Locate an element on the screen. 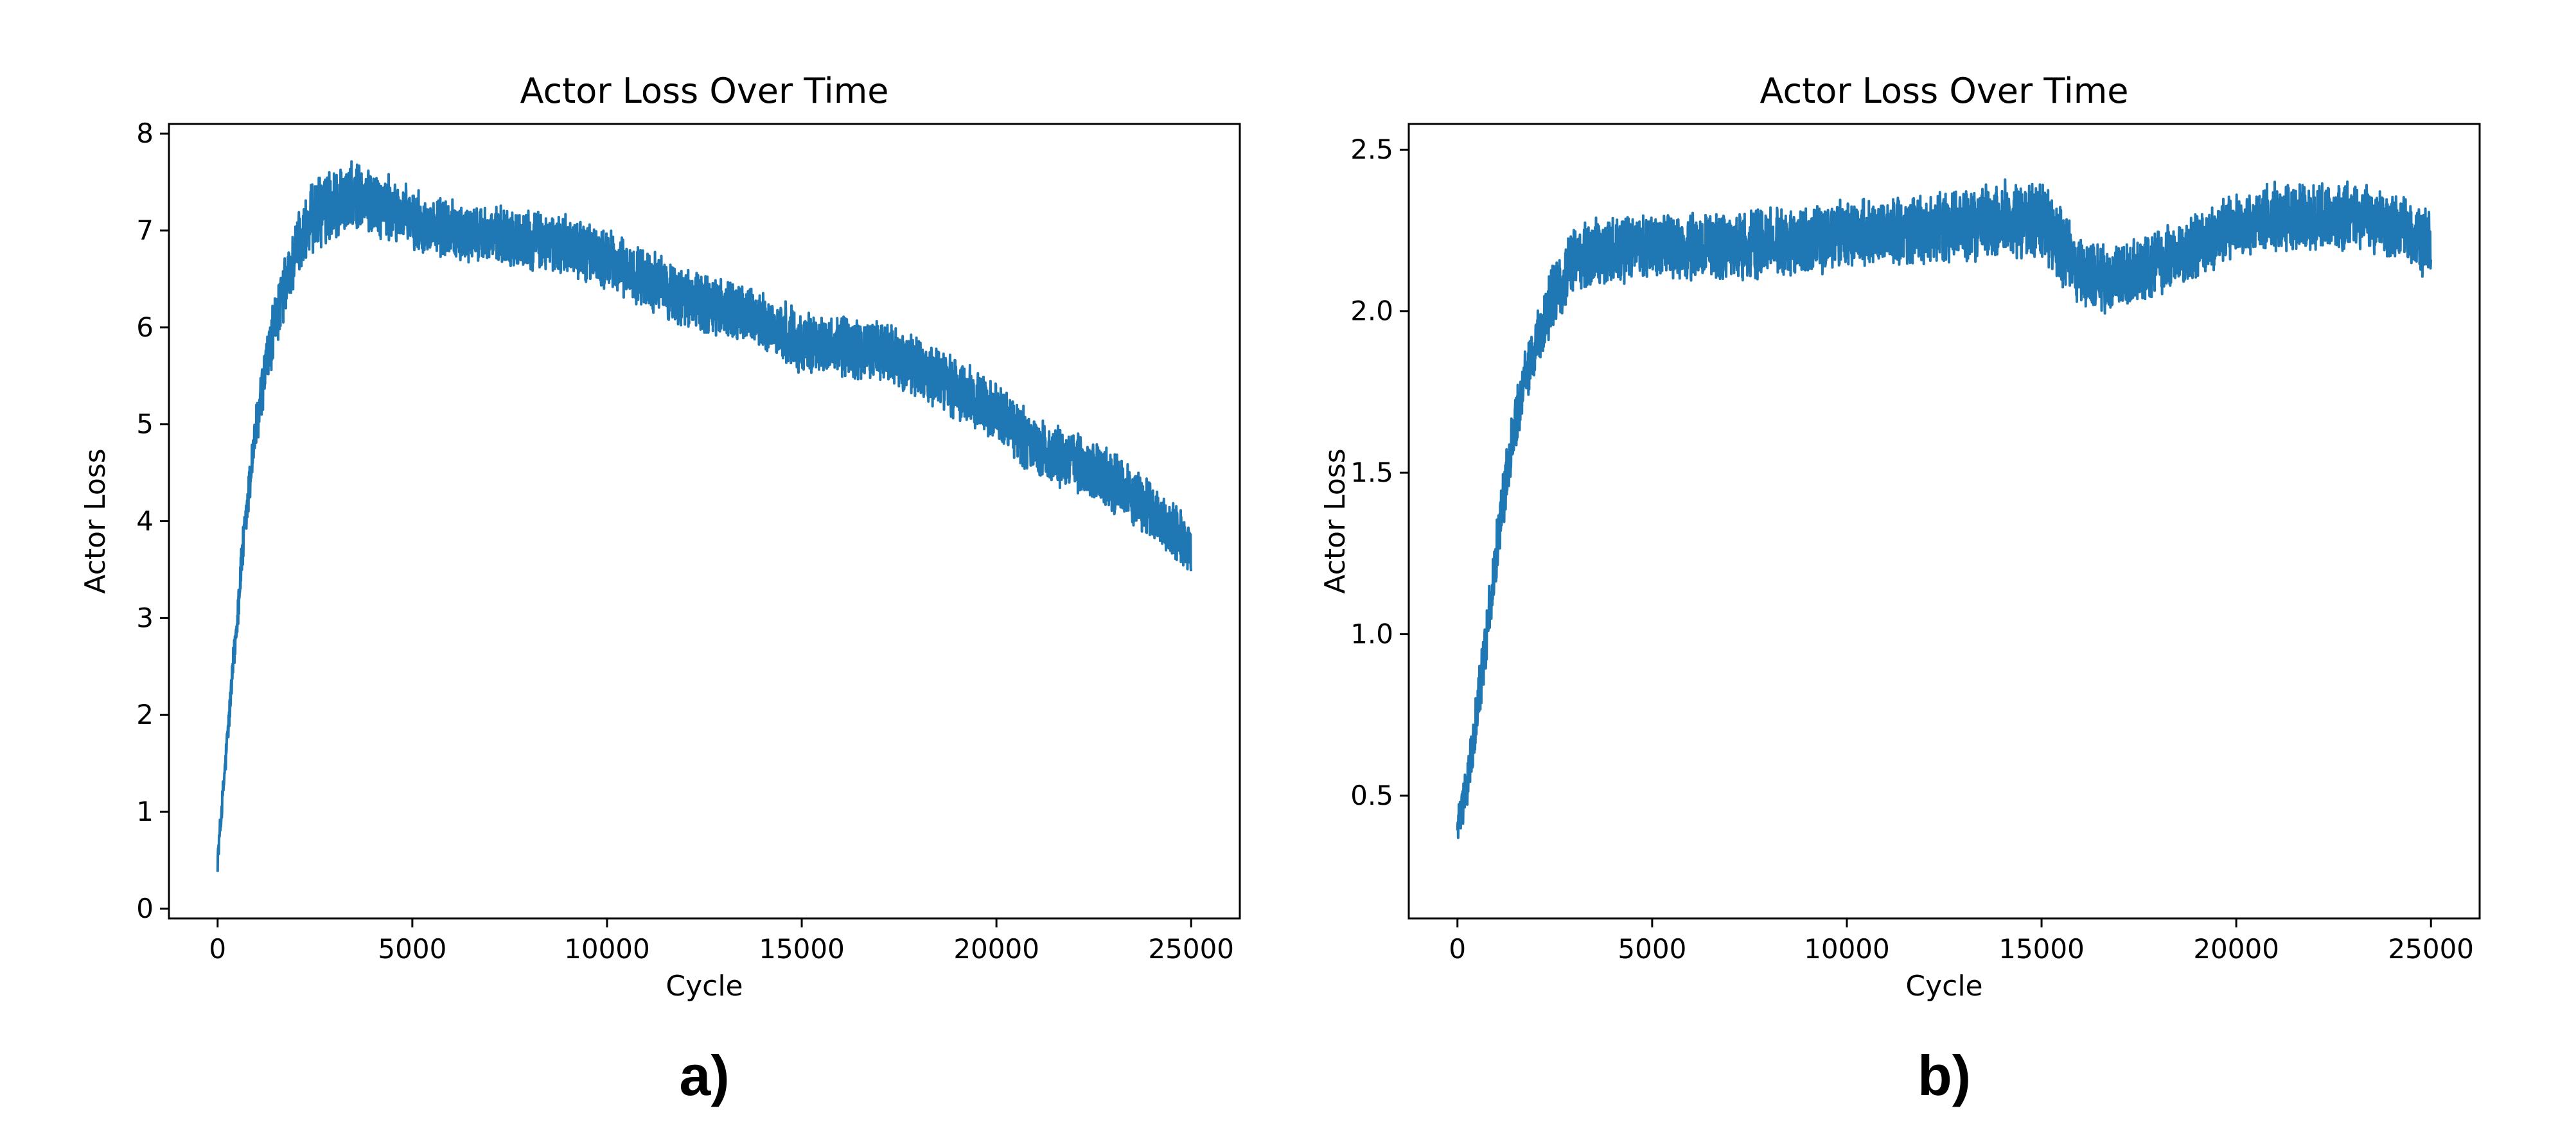 The image size is (2576, 1140). y-tick-label: 1.0 is located at coordinates (1371, 634).